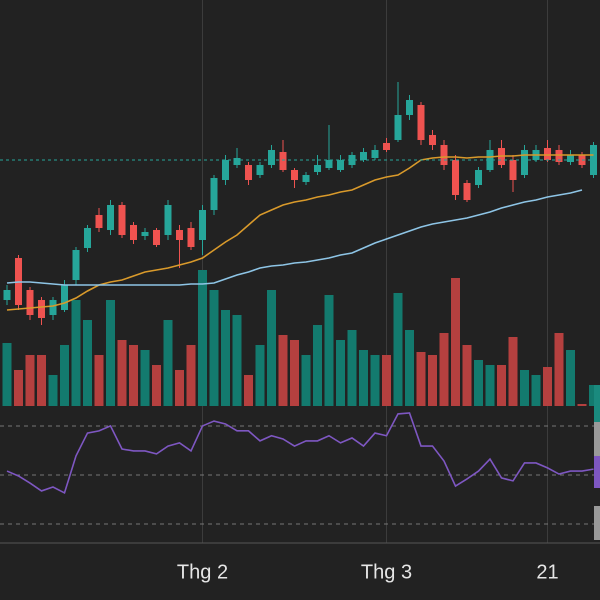 The height and width of the screenshot is (600, 600). What do you see at coordinates (202, 572) in the screenshot?
I see `x-tick-label: Thg 2` at bounding box center [202, 572].